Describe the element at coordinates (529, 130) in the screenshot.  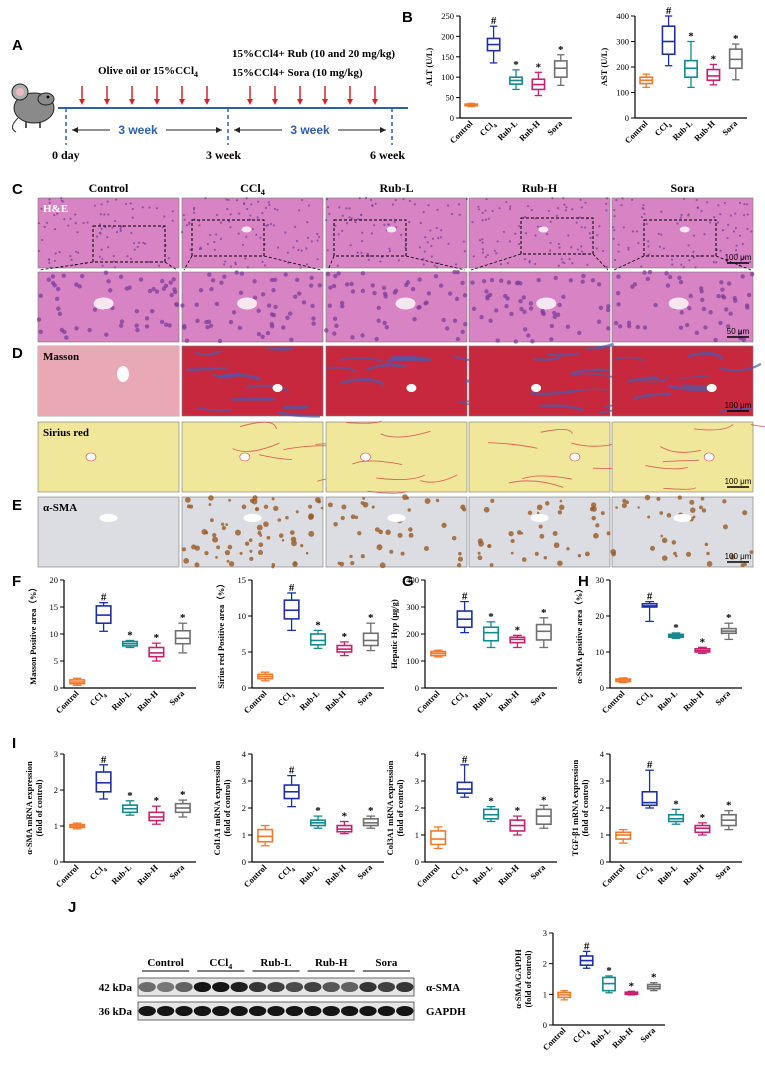
I see `xtick-alt-3: Rub-H` at that location.